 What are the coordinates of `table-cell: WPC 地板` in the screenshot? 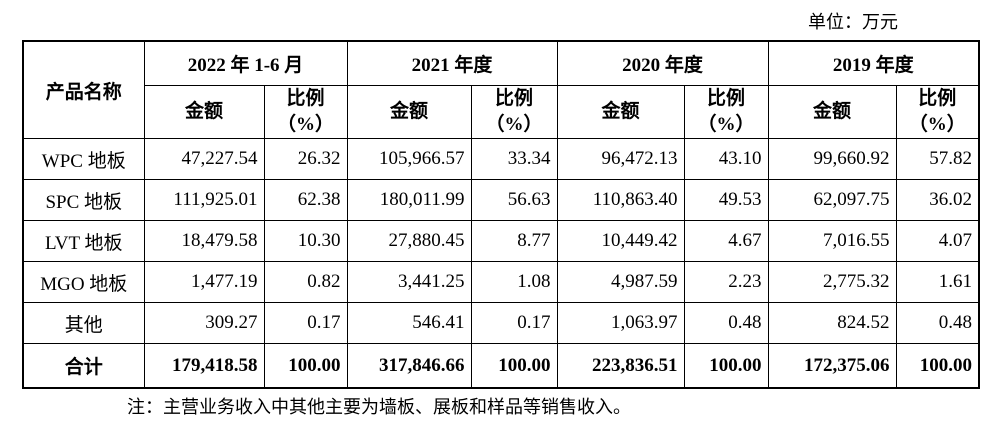 It's located at (83, 159).